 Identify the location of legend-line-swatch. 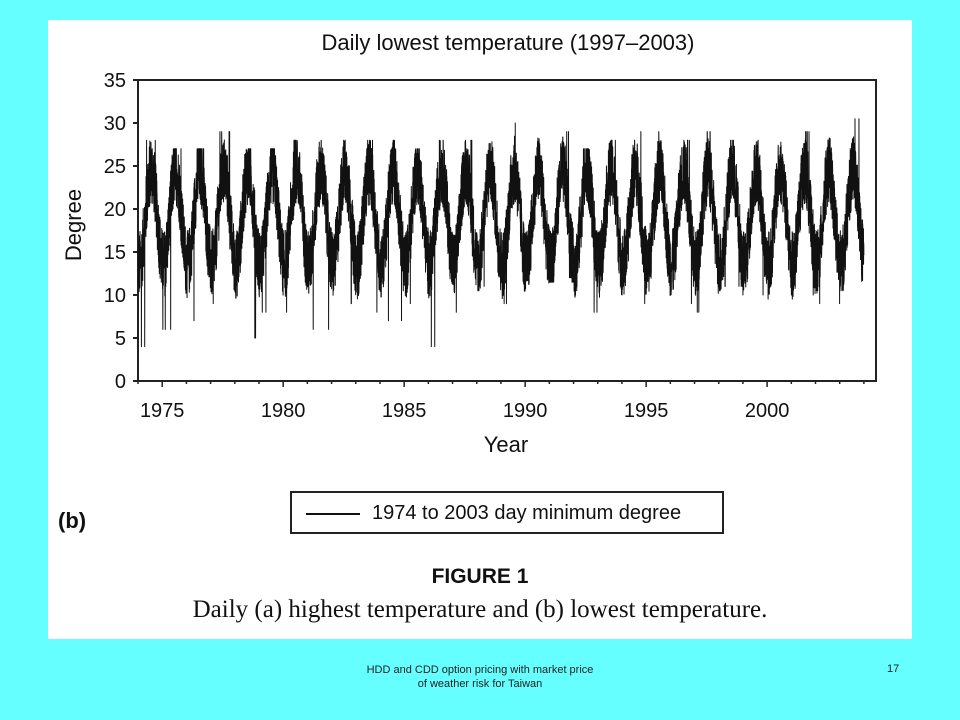
(333, 514).